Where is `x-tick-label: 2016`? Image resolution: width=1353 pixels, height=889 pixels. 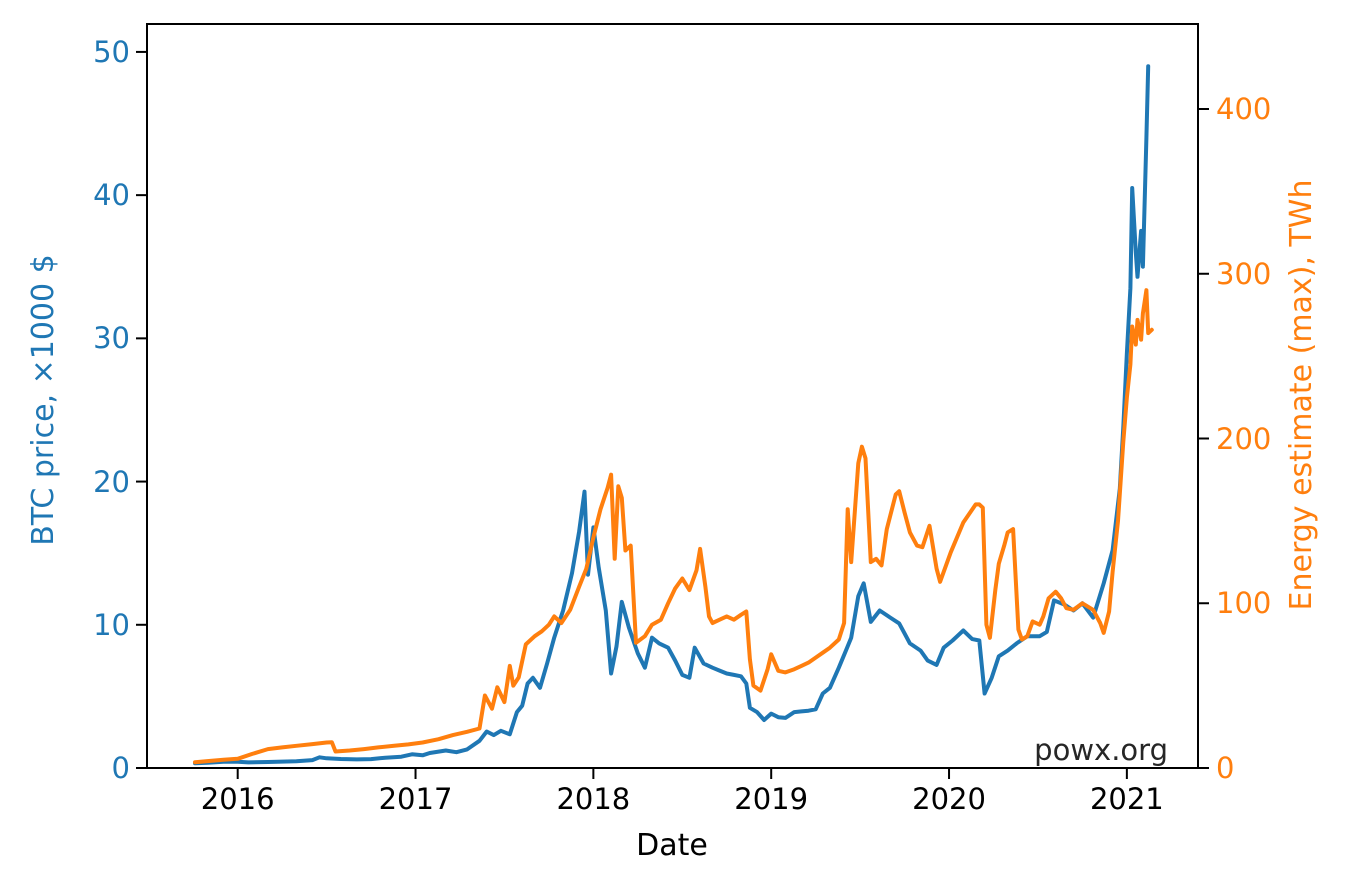 x-tick-label: 2016 is located at coordinates (237, 799).